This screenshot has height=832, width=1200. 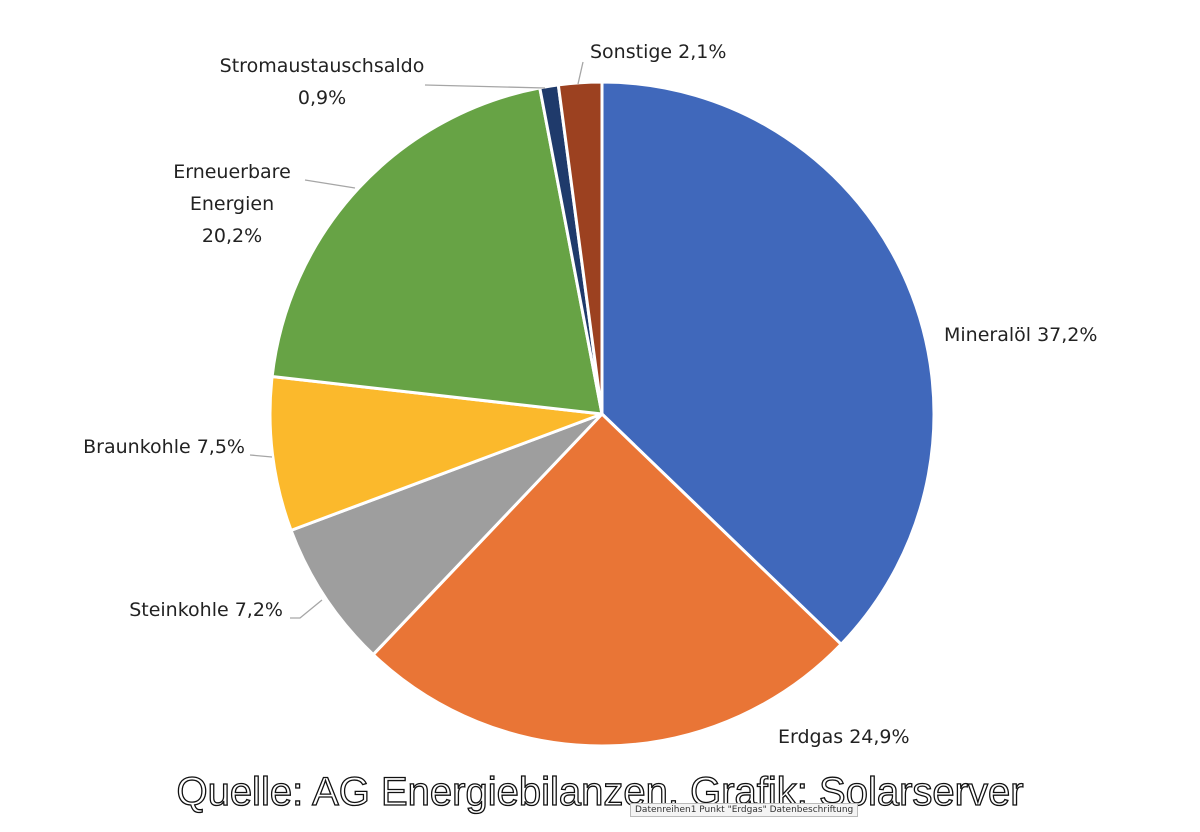 What do you see at coordinates (988, 335) in the screenshot?
I see `category-label: Mineralöl` at bounding box center [988, 335].